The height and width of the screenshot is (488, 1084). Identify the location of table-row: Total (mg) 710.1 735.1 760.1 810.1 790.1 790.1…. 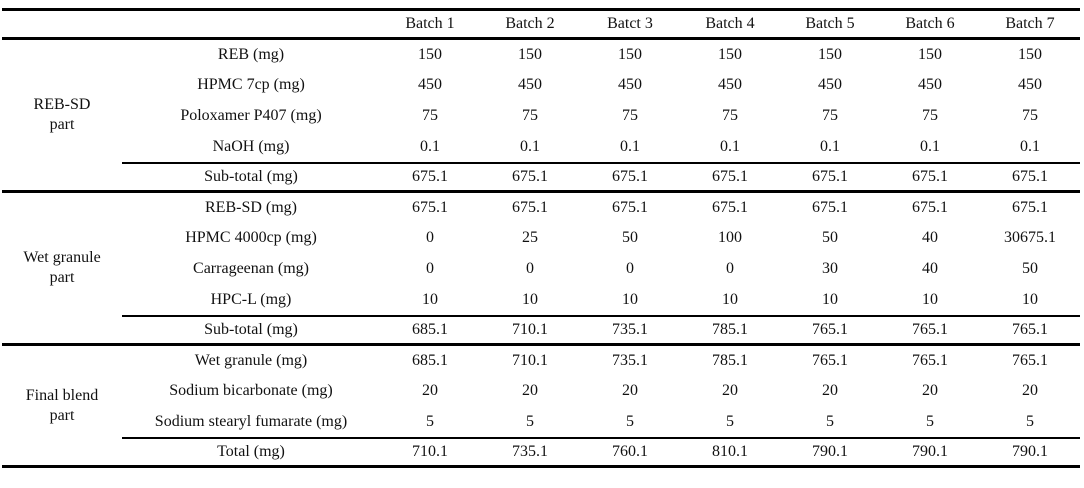
(541, 452).